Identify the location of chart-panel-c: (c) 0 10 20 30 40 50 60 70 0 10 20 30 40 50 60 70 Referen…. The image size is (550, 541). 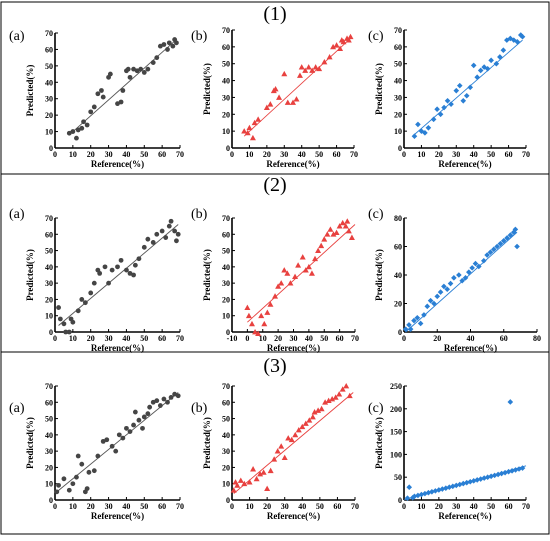
(449, 97).